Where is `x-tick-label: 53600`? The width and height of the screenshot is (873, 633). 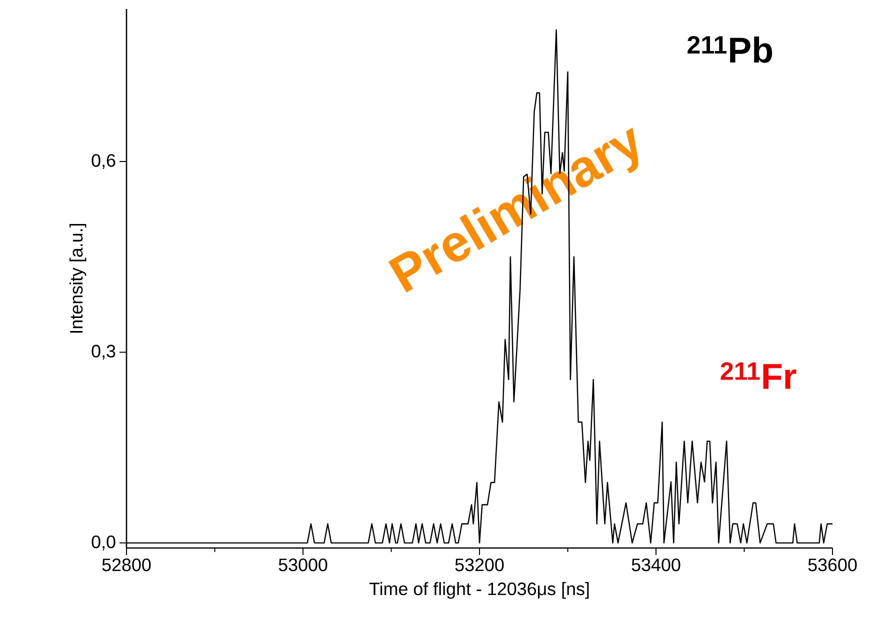
x-tick-label: 53600 is located at coordinates (832, 565).